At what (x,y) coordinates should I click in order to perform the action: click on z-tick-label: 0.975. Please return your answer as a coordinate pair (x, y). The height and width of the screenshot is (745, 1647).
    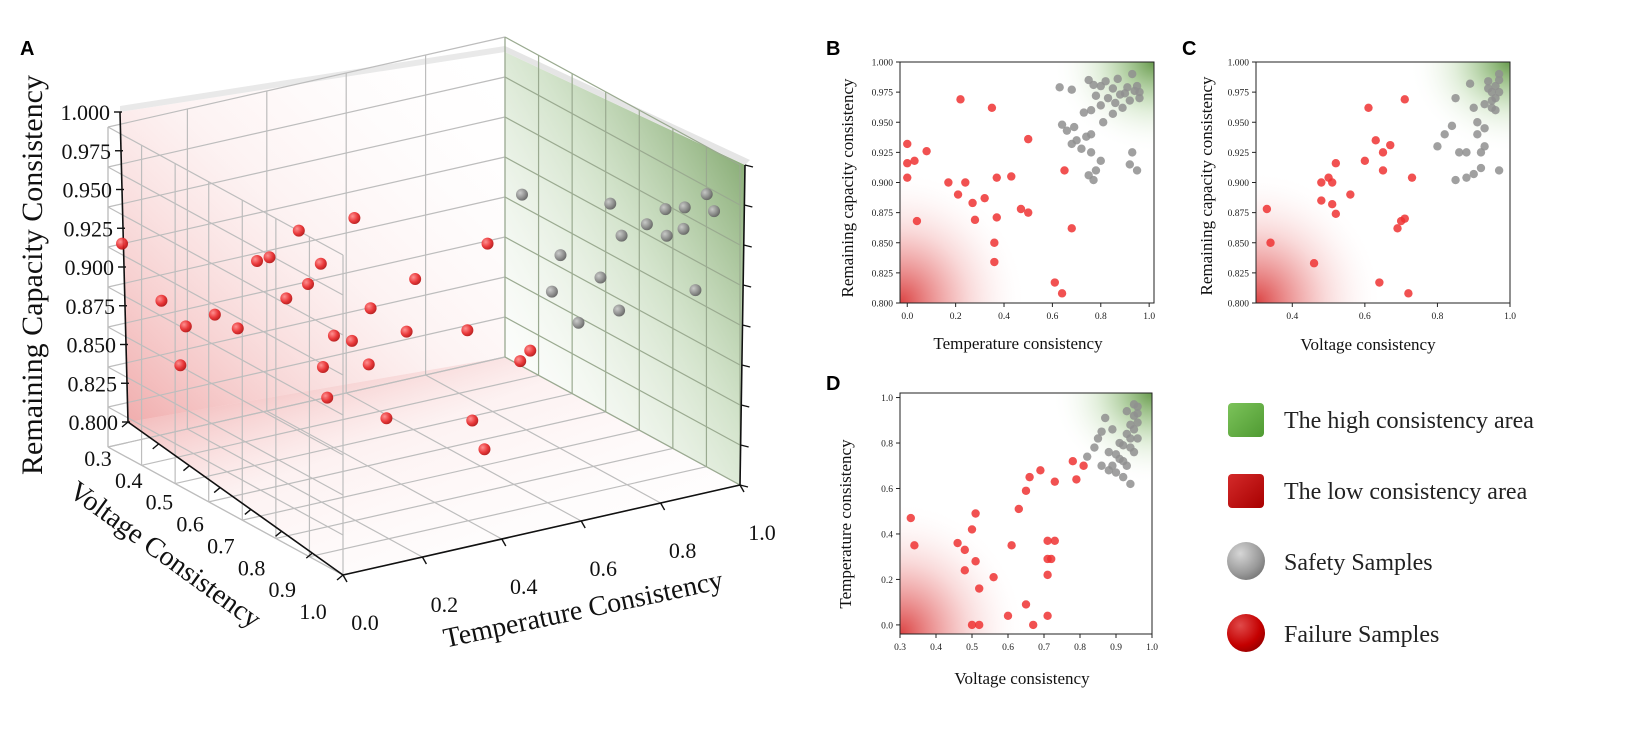
    Looking at the image, I should click on (87, 151).